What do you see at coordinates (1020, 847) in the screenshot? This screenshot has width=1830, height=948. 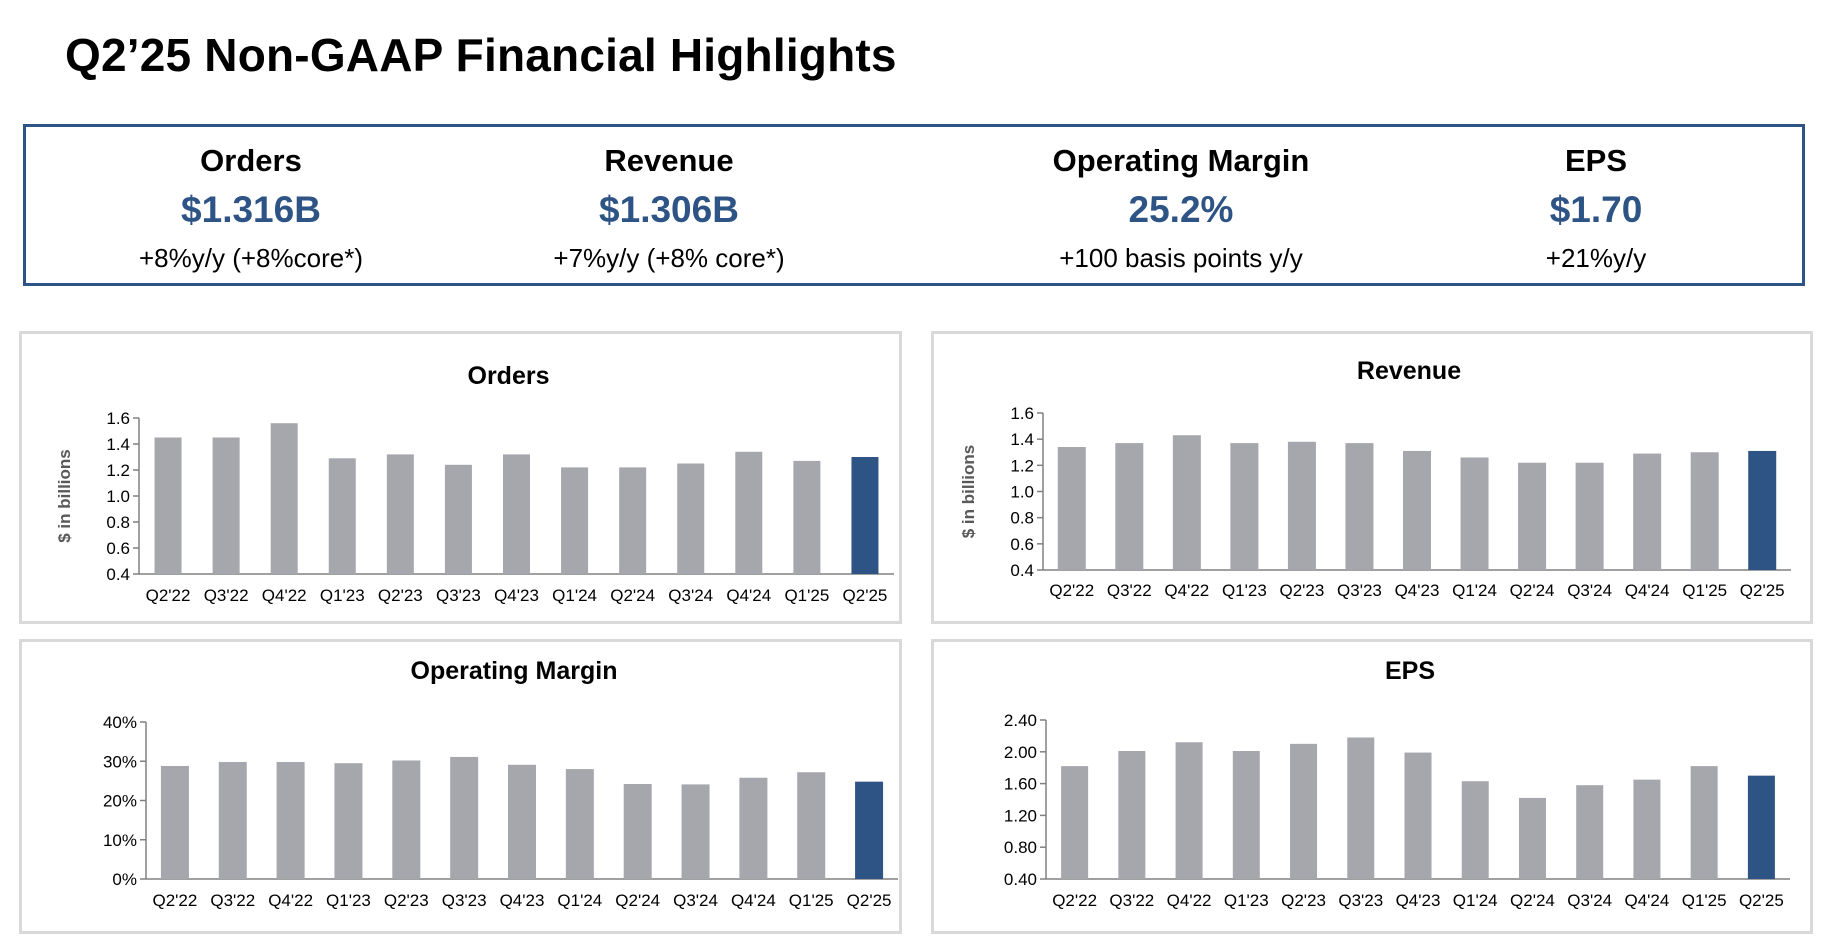 I see `eps-y-tick-label: 0.80` at bounding box center [1020, 847].